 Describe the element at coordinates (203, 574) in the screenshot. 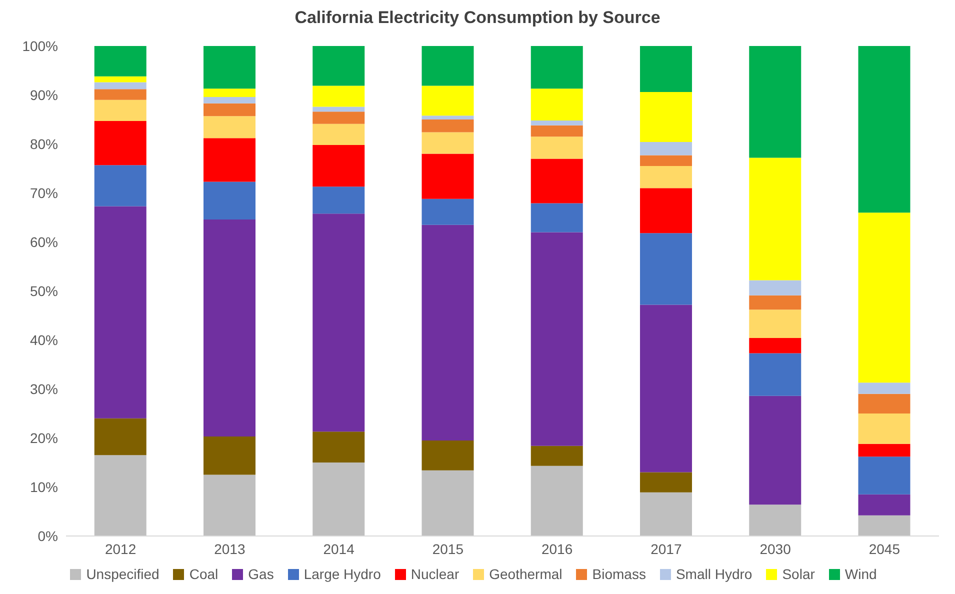

I see `legend-label: Coal` at that location.